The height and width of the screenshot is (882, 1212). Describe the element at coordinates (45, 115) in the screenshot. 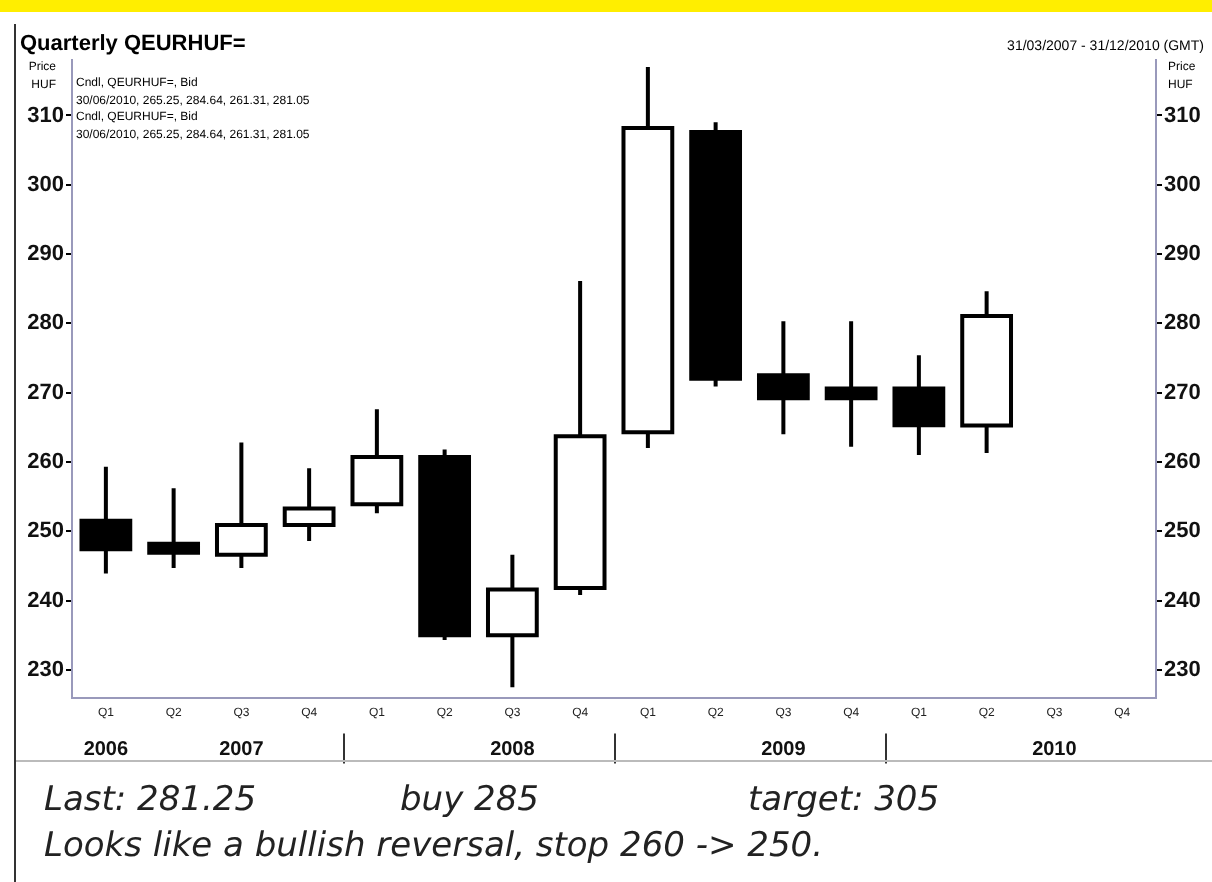

I see `y-tick-label: 310` at that location.